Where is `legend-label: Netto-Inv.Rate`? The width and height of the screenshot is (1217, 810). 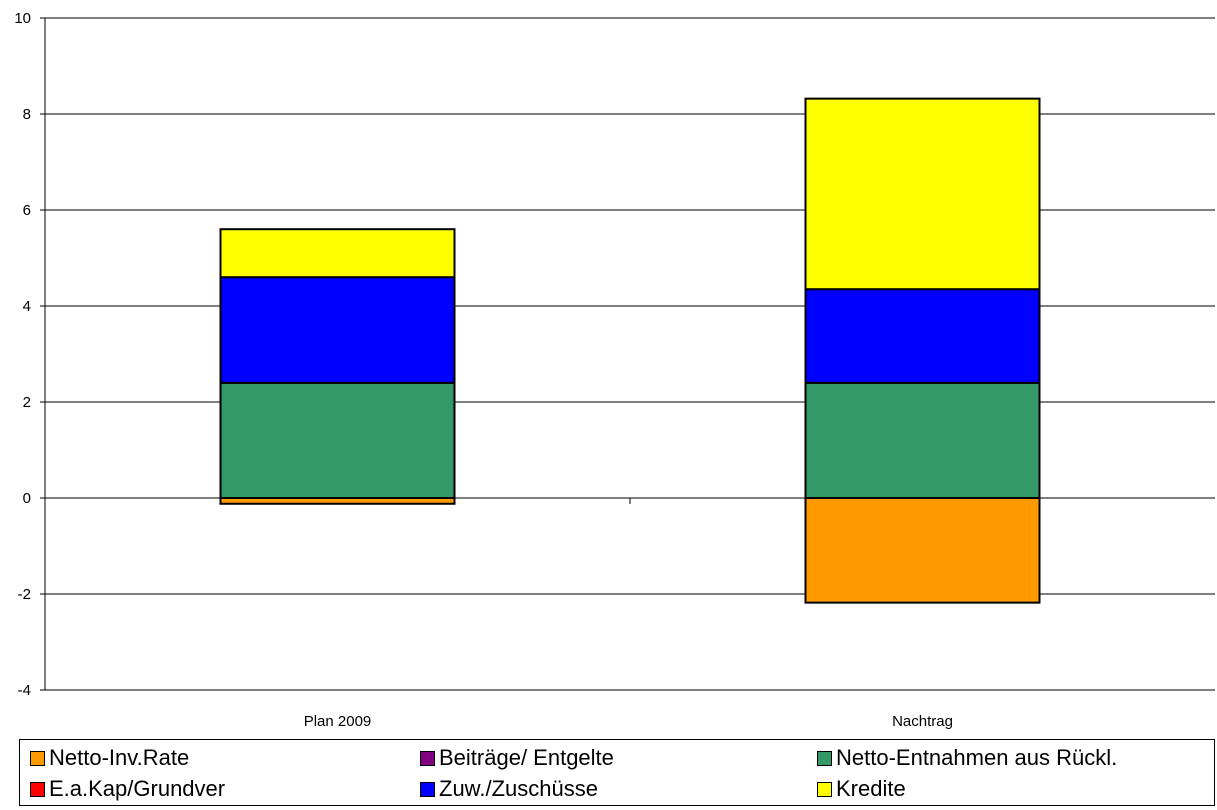
legend-label: Netto-Inv.Rate is located at coordinates (119, 757).